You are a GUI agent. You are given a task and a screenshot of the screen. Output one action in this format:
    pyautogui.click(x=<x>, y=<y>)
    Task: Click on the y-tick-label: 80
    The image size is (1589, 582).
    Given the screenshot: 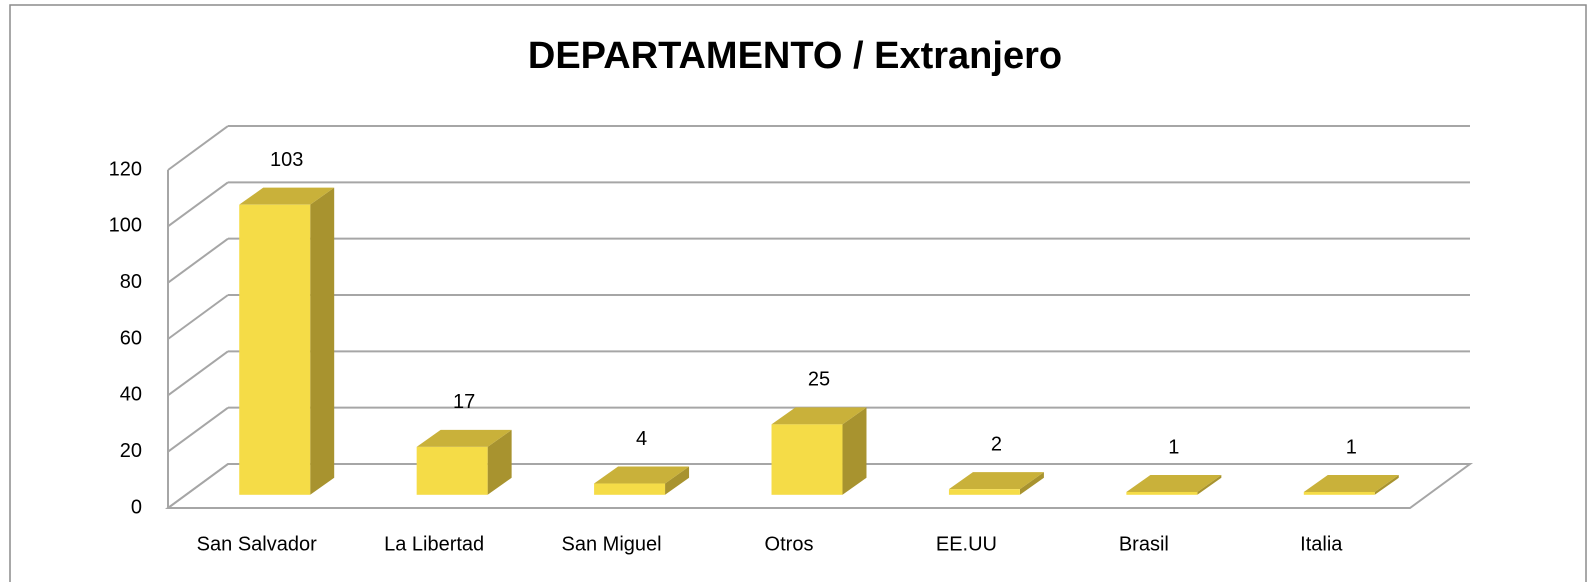 What is the action you would take?
    pyautogui.click(x=131, y=282)
    